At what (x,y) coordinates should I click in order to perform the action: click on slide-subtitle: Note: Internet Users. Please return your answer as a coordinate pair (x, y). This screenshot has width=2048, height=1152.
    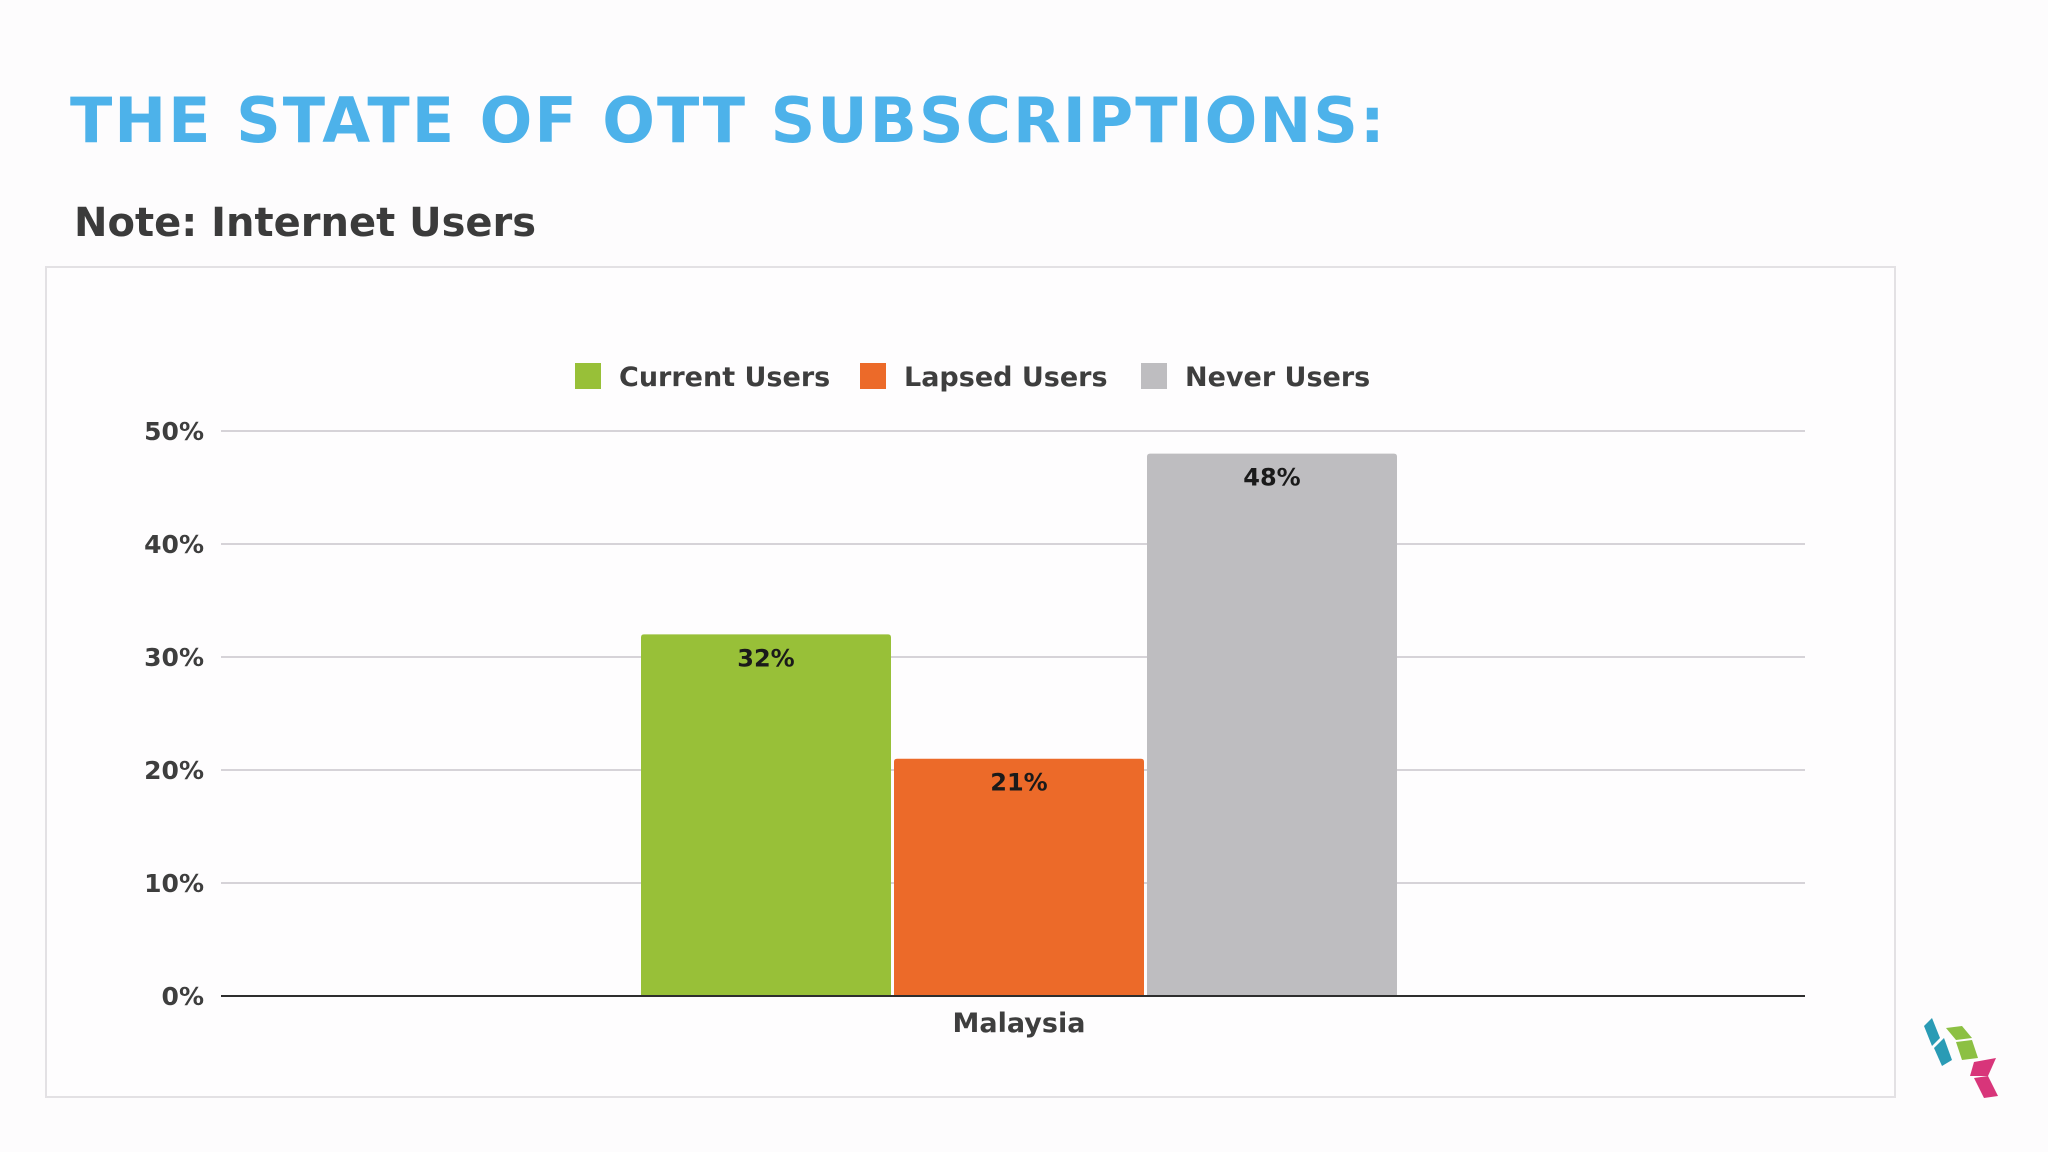
    Looking at the image, I should click on (305, 223).